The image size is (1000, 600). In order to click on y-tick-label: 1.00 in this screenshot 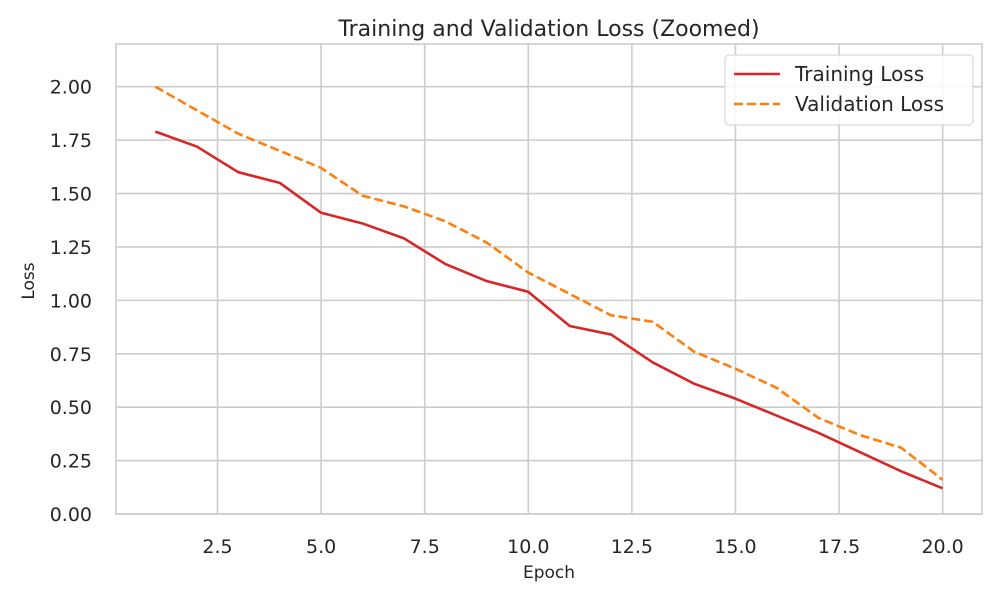, I will do `click(71, 301)`.